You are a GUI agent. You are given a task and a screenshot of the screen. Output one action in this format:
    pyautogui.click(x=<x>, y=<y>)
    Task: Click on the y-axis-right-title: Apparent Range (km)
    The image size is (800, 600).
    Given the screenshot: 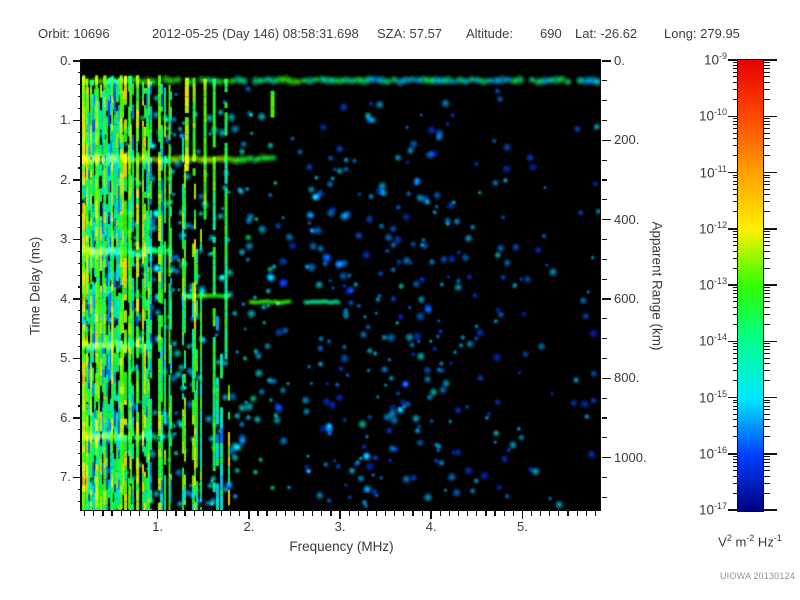 What is the action you would take?
    pyautogui.click(x=657, y=286)
    